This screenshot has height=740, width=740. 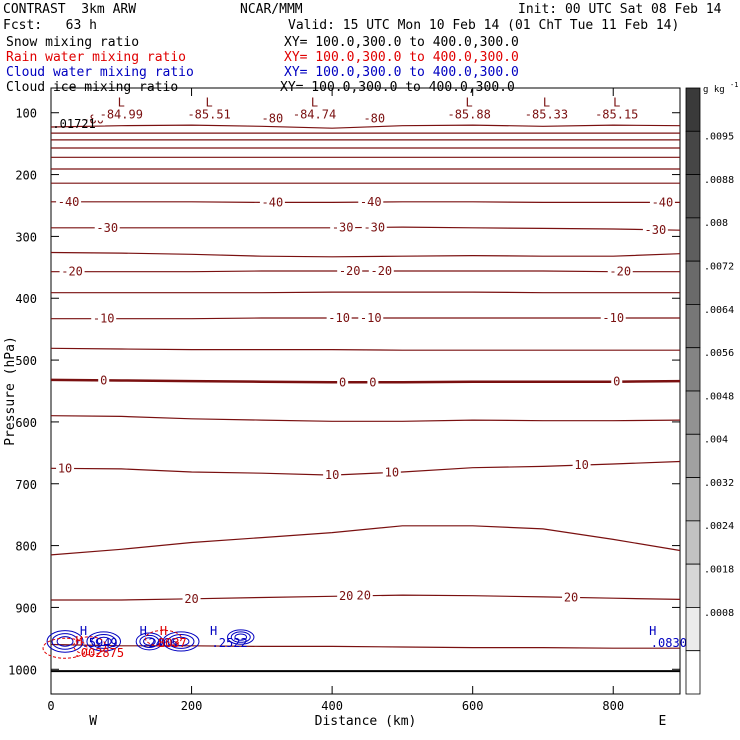 I want to click on y-tick-label: 200, so click(x=26, y=176).